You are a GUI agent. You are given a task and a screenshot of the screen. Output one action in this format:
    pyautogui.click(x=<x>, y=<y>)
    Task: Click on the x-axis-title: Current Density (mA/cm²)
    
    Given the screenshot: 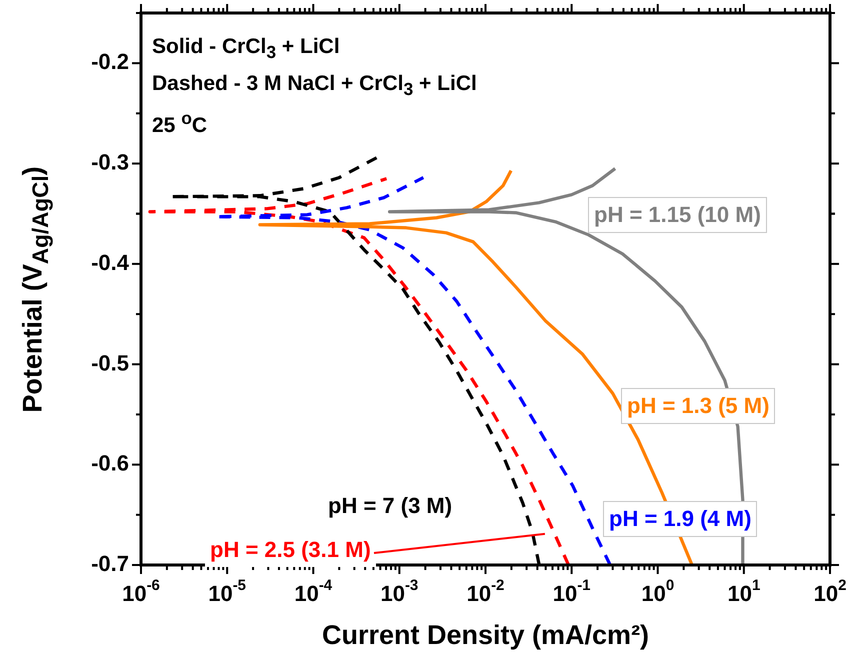 What is the action you would take?
    pyautogui.click(x=486, y=635)
    